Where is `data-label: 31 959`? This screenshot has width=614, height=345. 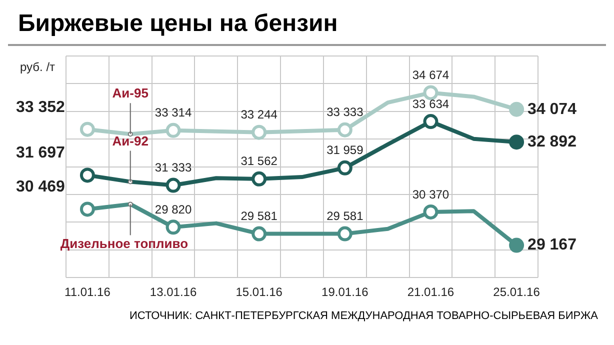
data-label: 31 959 is located at coordinates (345, 150).